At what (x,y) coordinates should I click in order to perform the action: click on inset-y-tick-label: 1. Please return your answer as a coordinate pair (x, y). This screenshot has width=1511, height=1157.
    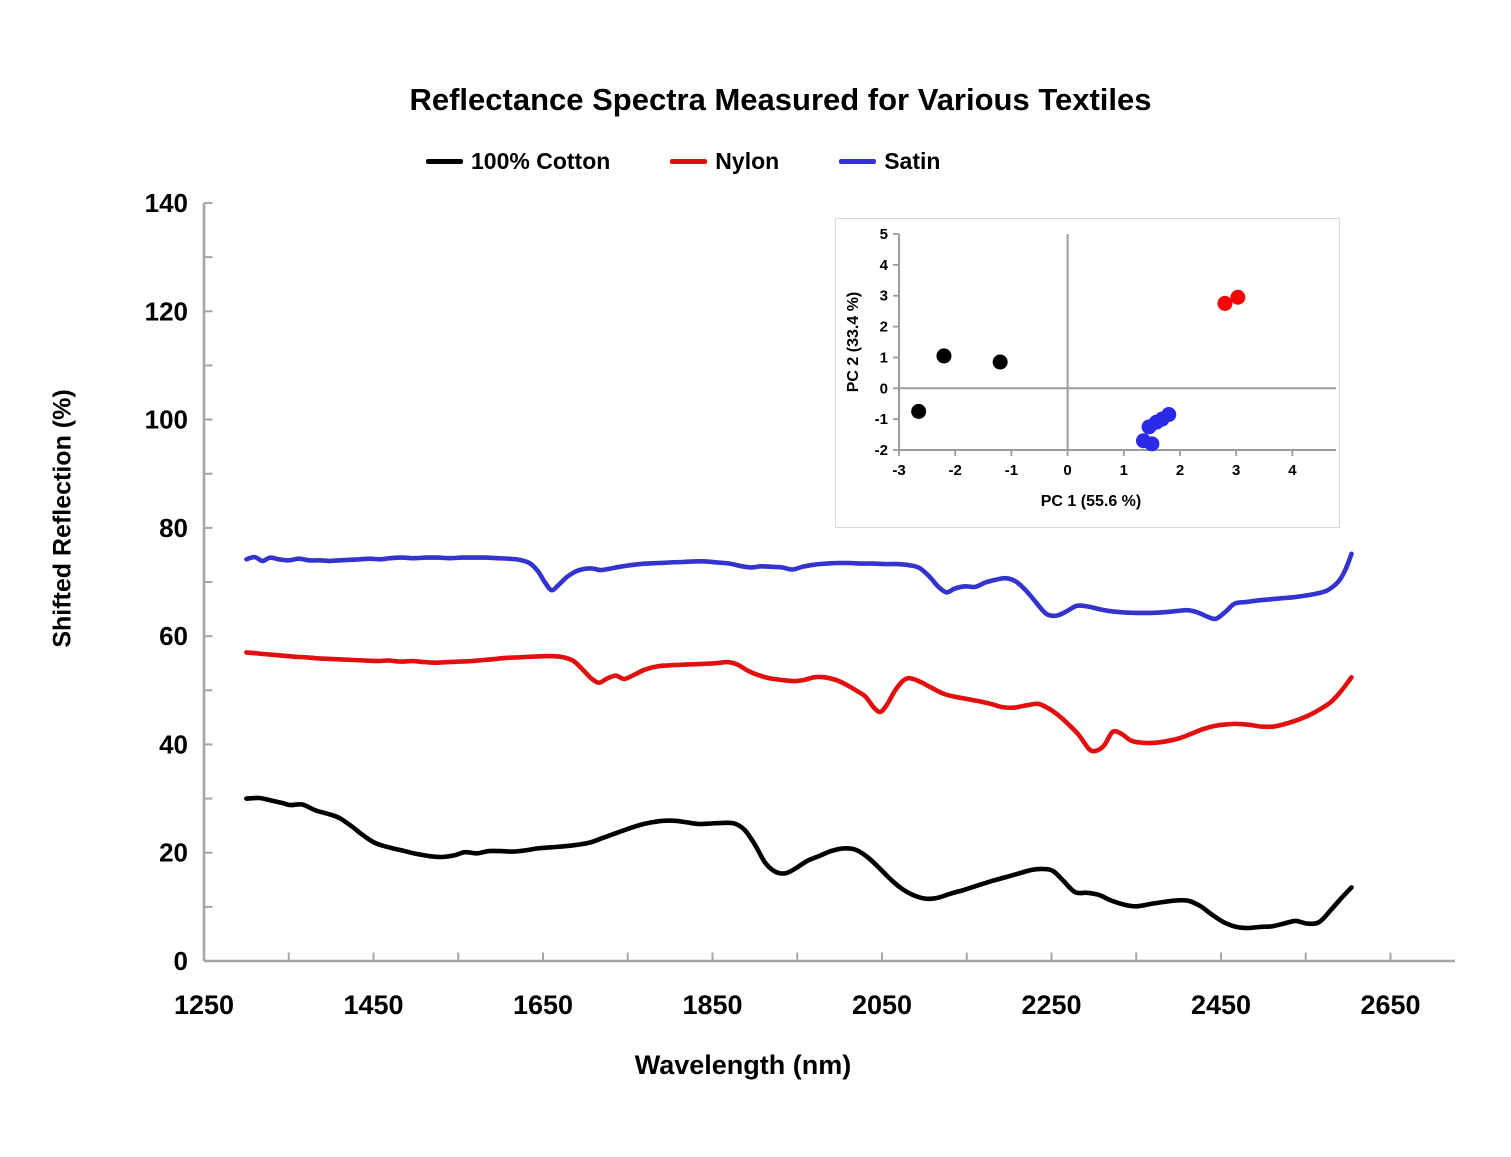
    Looking at the image, I should click on (884, 357).